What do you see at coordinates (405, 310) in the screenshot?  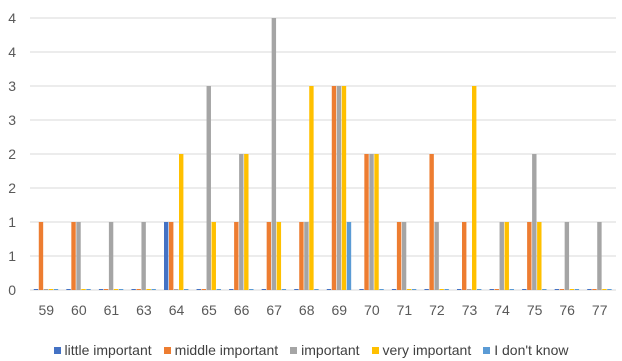 I see `x-tick-label: 71` at bounding box center [405, 310].